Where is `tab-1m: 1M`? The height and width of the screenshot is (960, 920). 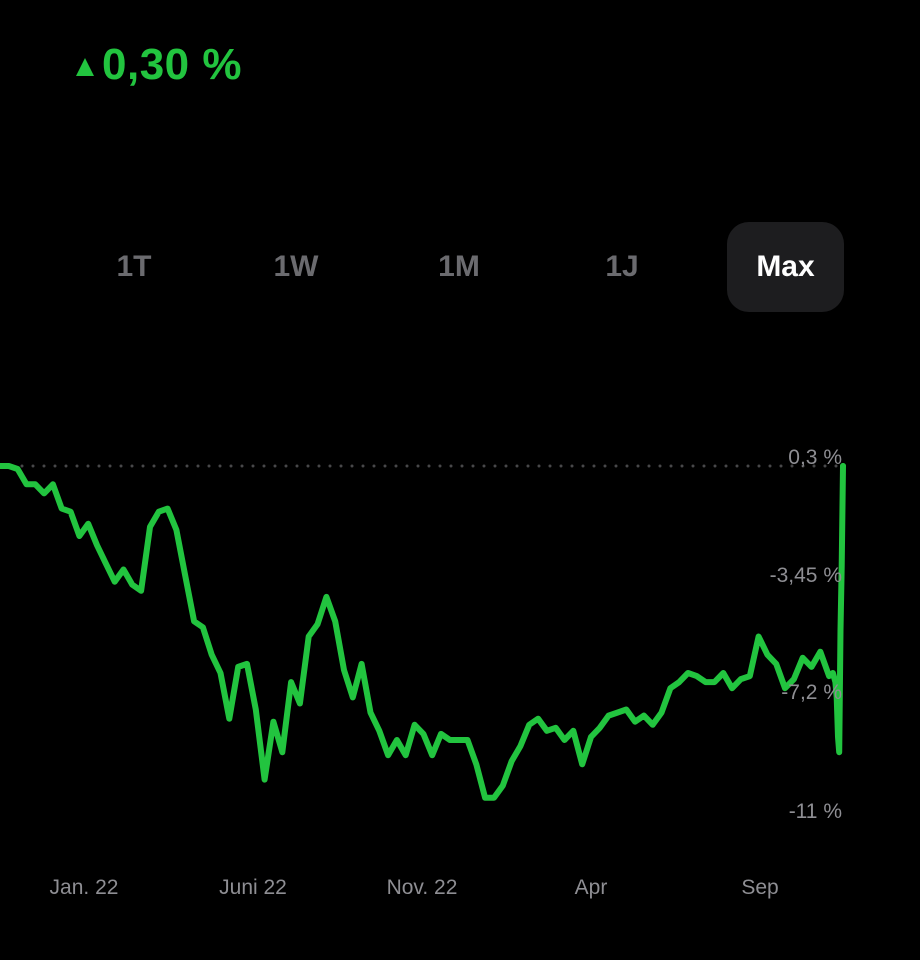
tab-1m: 1M is located at coordinates (459, 266).